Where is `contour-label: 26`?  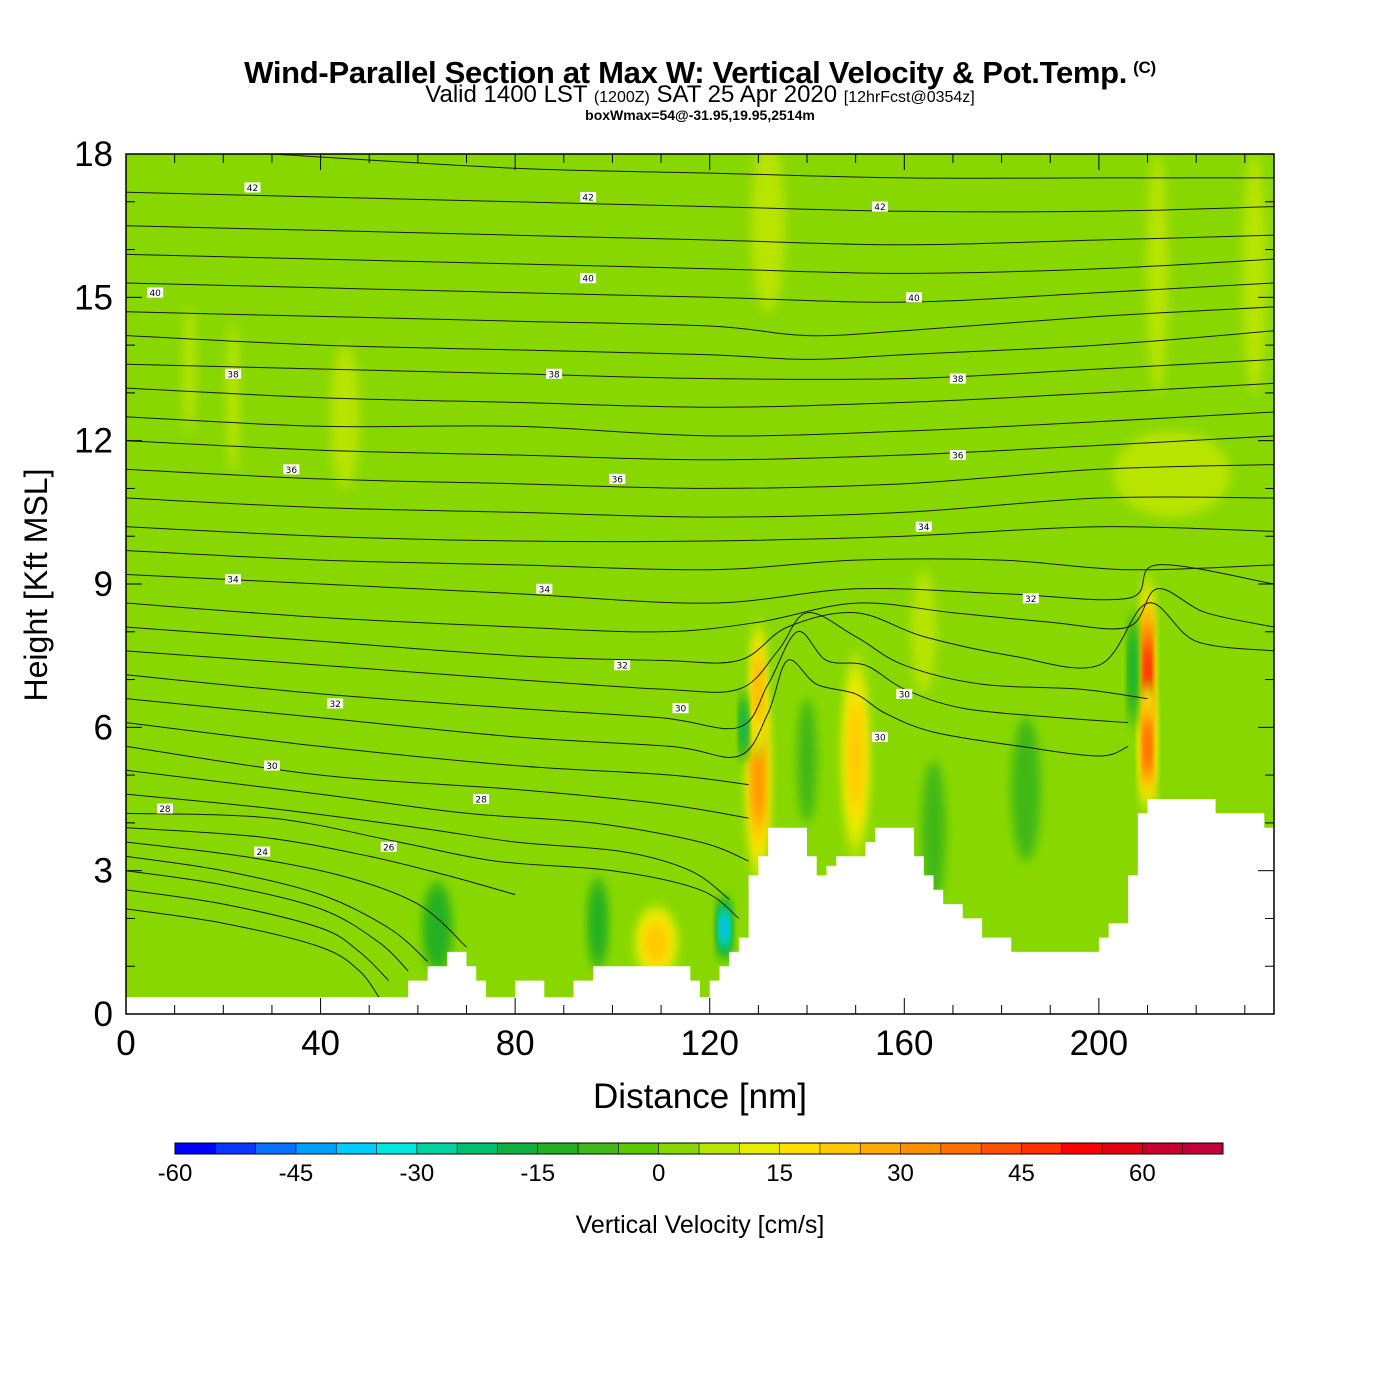 contour-label: 26 is located at coordinates (389, 848).